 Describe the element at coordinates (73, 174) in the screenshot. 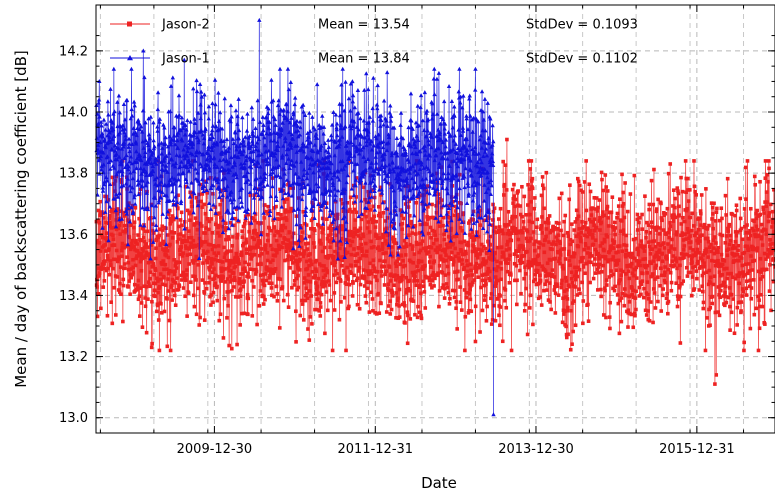

I see `y-tick-label: 13.8` at that location.